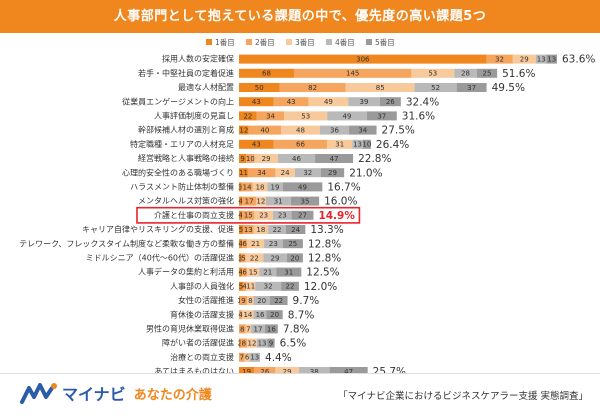 The height and width of the screenshot is (418, 600). Describe the element at coordinates (385, 42) in the screenshot. I see `legend-label-5: 5番目` at that location.